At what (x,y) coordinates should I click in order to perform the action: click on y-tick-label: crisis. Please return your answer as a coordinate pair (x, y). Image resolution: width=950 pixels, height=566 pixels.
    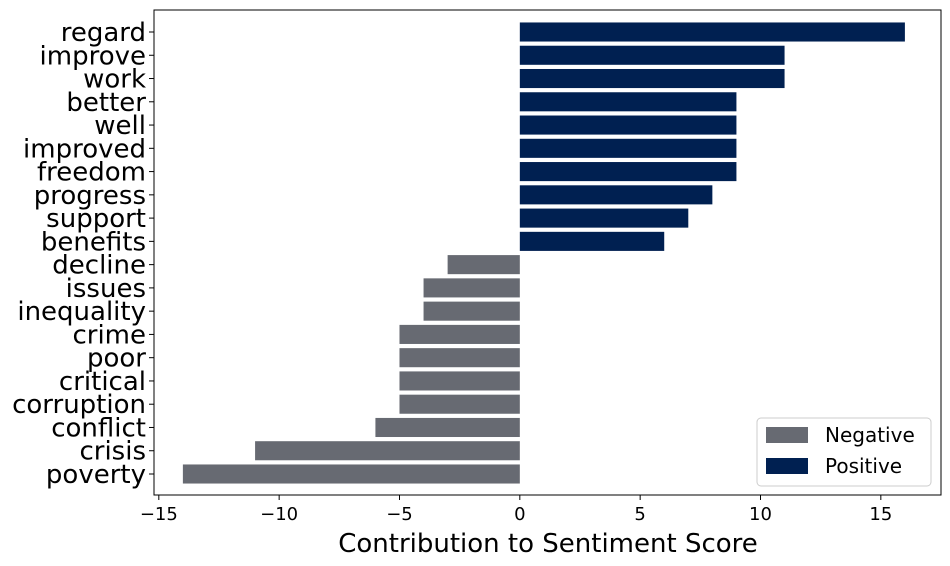
    Looking at the image, I should click on (112, 452).